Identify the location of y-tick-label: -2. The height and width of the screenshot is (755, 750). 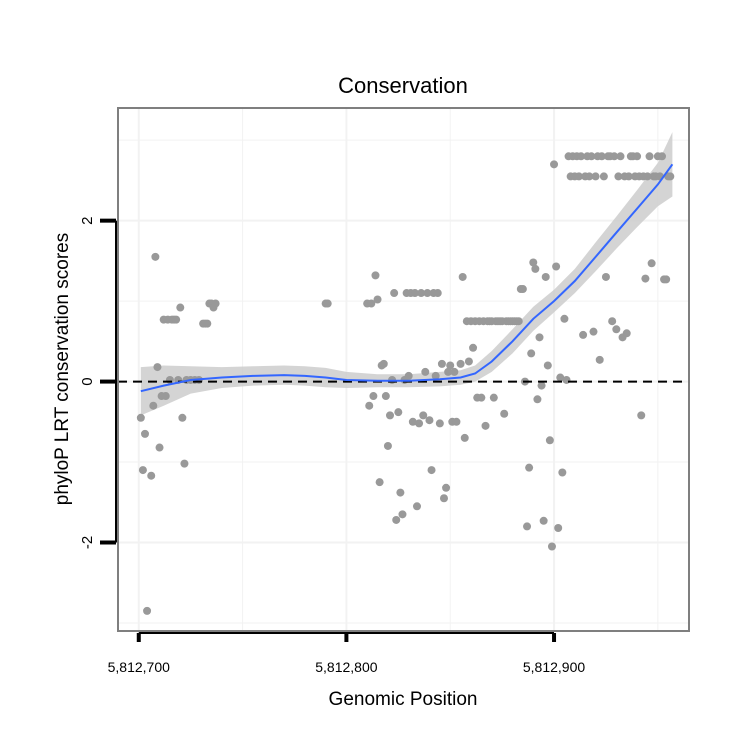
(87, 542).